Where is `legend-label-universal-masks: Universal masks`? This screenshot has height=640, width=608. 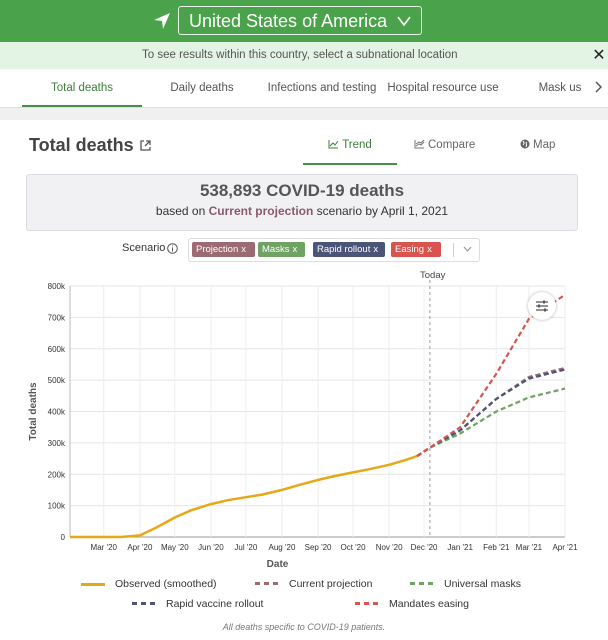
legend-label-universal-masks: Universal masks is located at coordinates (483, 584).